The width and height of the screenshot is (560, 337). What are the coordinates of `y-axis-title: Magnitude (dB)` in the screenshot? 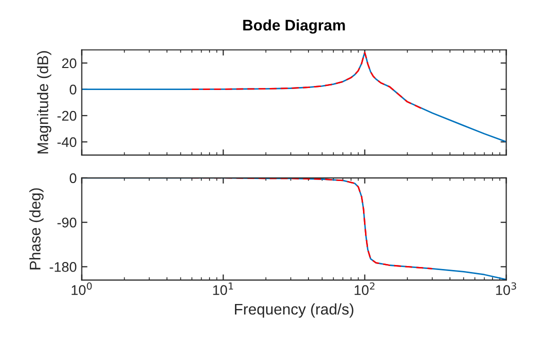 It's located at (44, 102).